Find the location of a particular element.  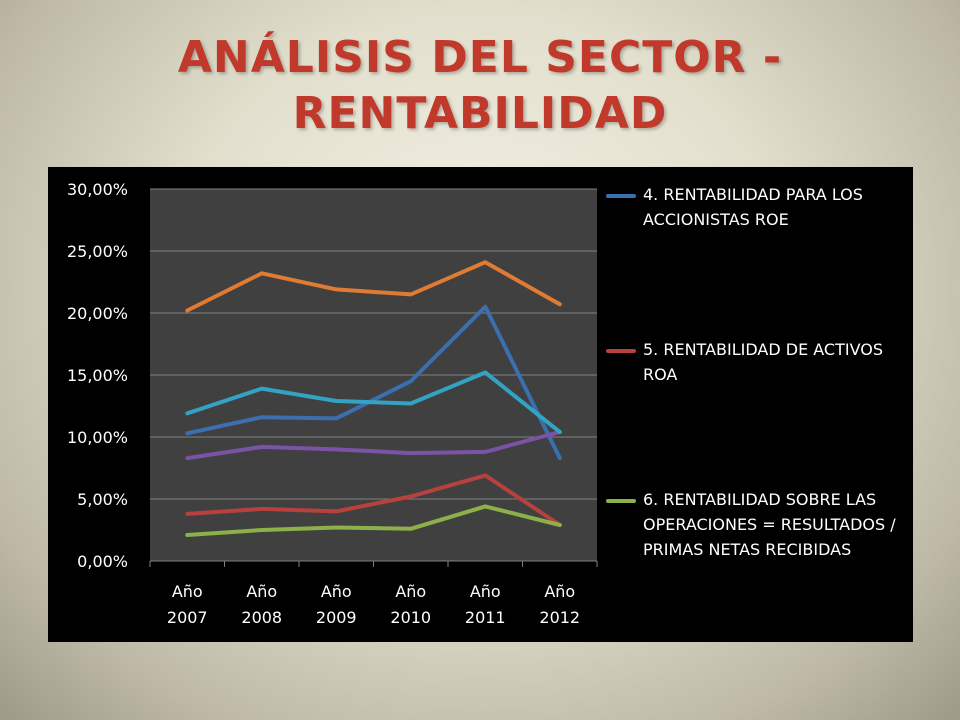

slide-title-line1: ANÁLISIS DEL SECTOR - is located at coordinates (480, 57).